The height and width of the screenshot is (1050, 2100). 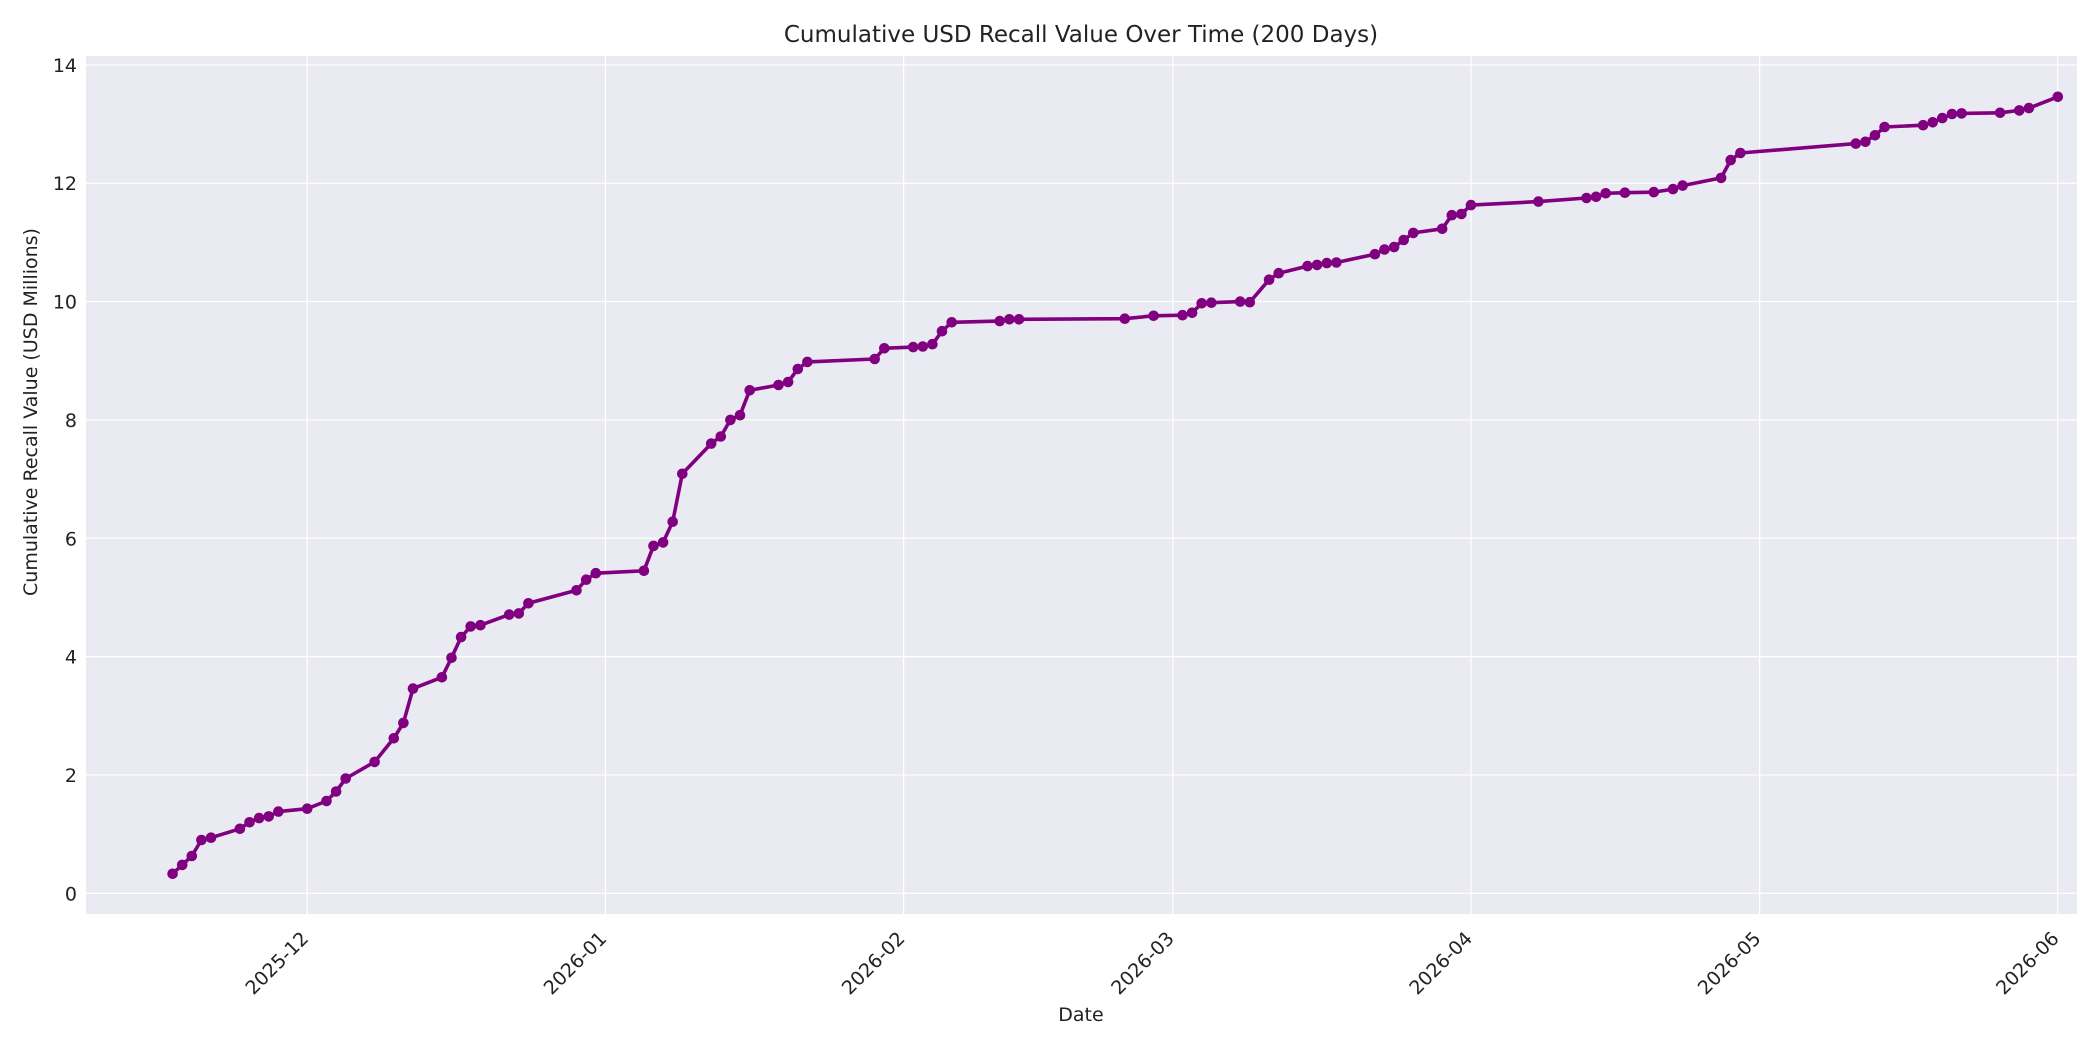 I want to click on x-tick-label: 2026-04, so click(x=1441, y=964).